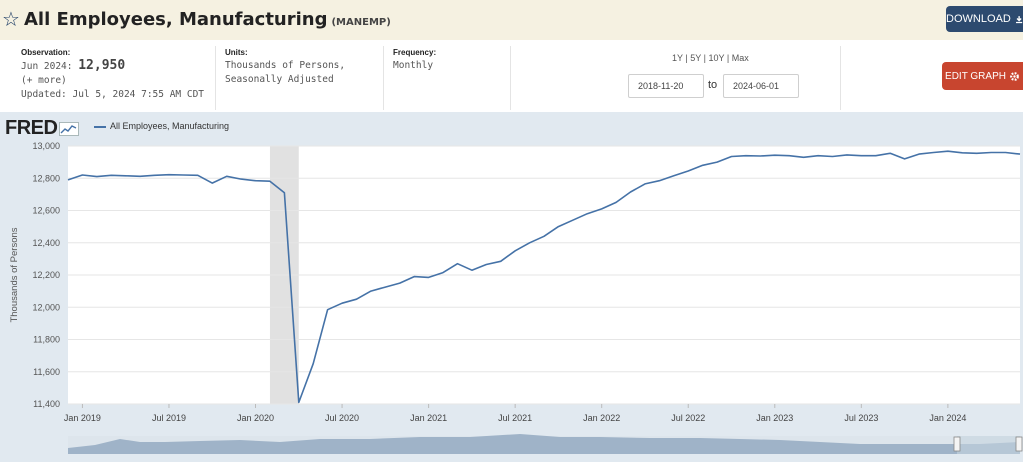 The width and height of the screenshot is (1023, 462). What do you see at coordinates (957, 444) in the screenshot?
I see `navigator-left-handle` at bounding box center [957, 444].